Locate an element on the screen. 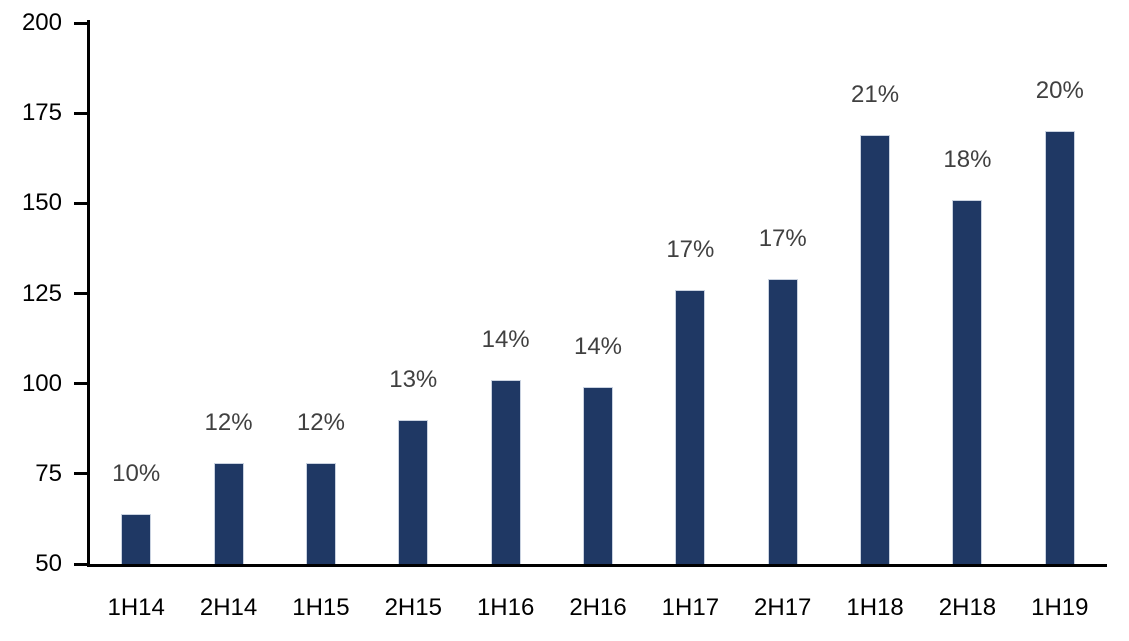 The image size is (1129, 641). x-tick-label: 2H16 is located at coordinates (598, 607).